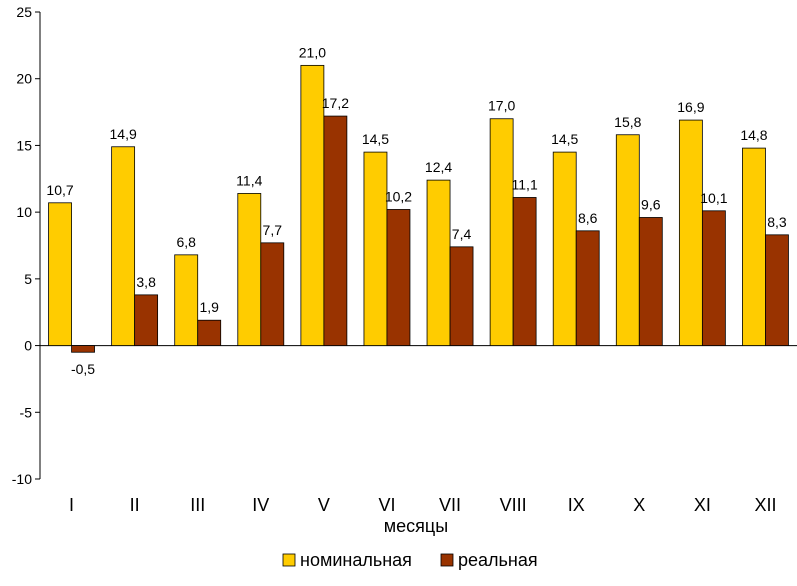 This screenshot has height=586, width=797. What do you see at coordinates (24, 12) in the screenshot?
I see `y-tick-label: 25` at bounding box center [24, 12].